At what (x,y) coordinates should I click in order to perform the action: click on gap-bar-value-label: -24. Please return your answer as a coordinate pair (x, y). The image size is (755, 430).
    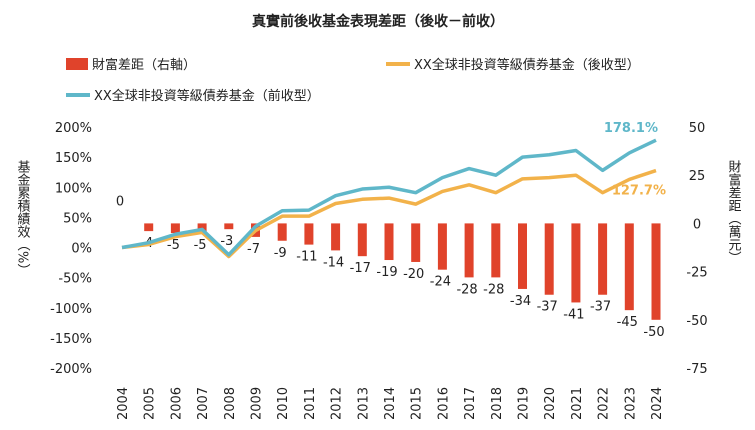
    Looking at the image, I should click on (440, 282).